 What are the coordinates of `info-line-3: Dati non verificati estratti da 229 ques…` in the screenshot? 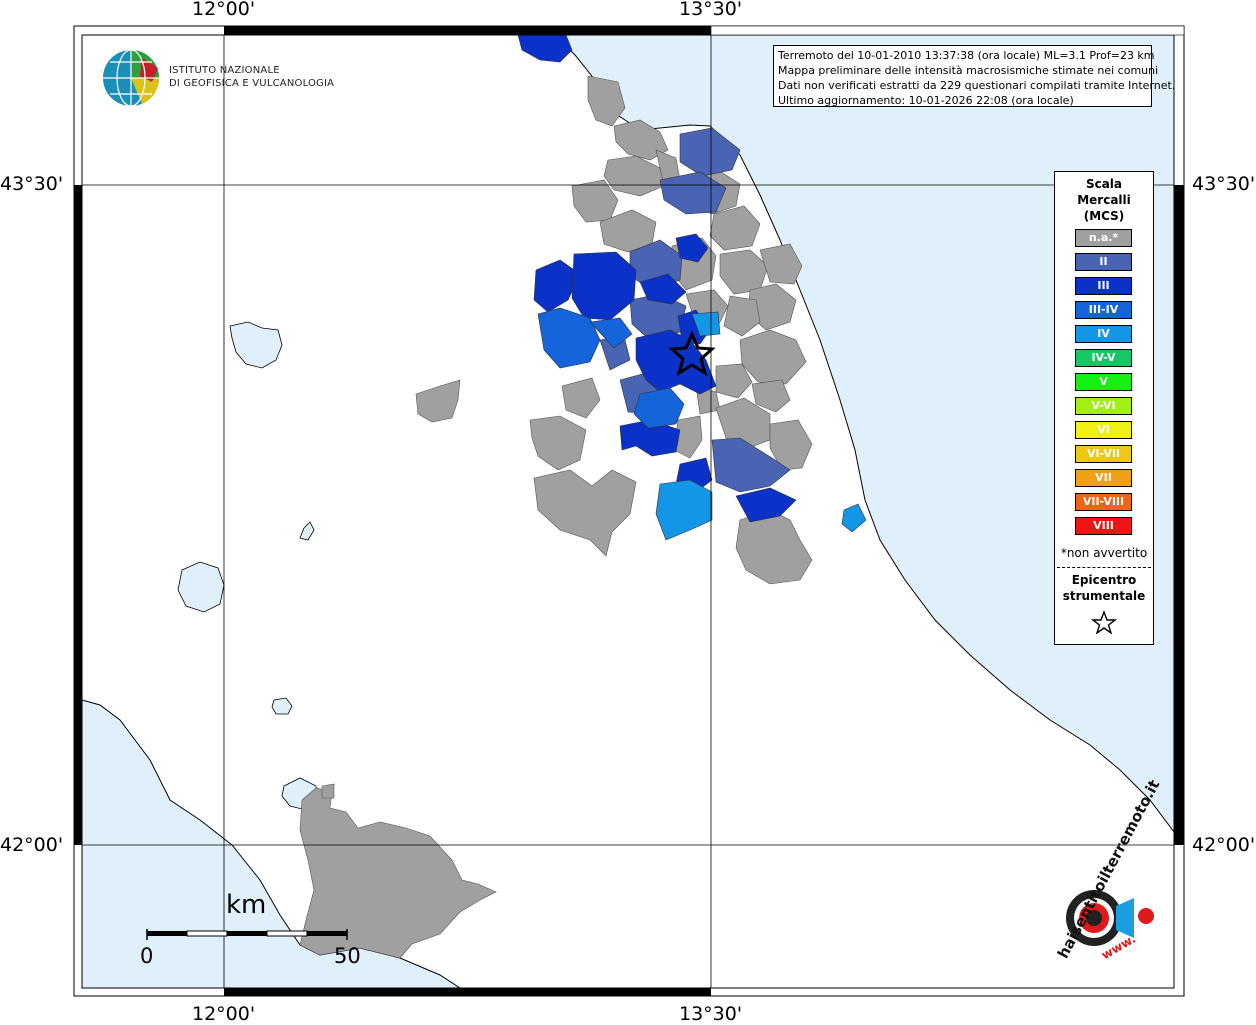 It's located at (977, 85).